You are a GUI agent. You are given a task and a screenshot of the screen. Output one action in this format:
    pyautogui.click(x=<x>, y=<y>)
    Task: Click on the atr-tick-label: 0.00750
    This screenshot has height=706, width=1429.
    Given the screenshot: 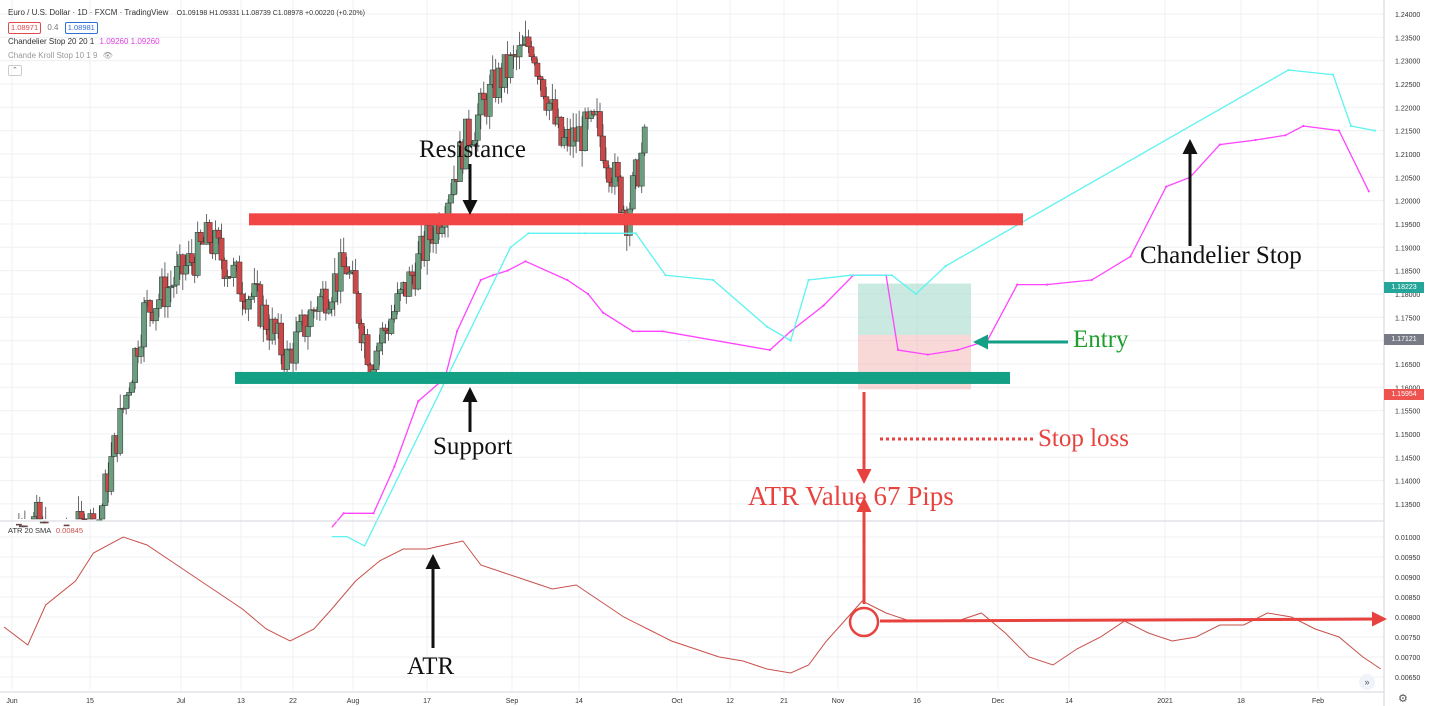 What is the action you would take?
    pyautogui.click(x=1407, y=638)
    